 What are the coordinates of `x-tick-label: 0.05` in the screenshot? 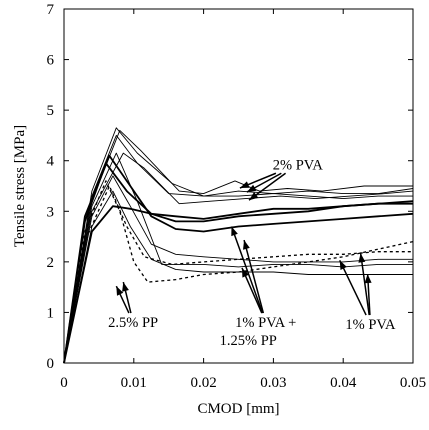 It's located at (413, 383).